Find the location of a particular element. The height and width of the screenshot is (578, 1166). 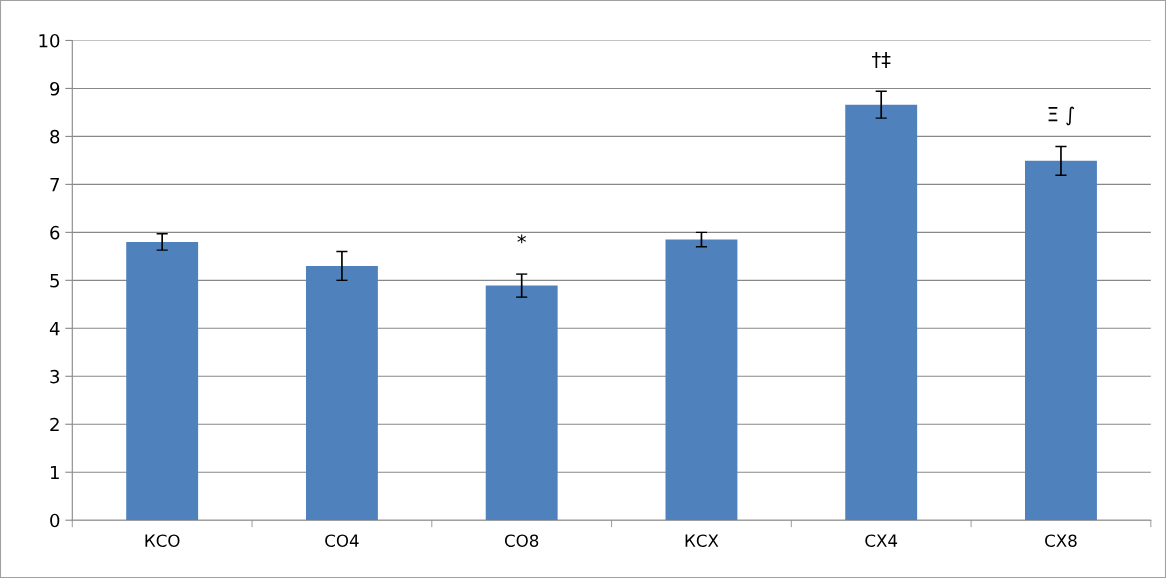

y-tick-label: 6 is located at coordinates (55, 232).